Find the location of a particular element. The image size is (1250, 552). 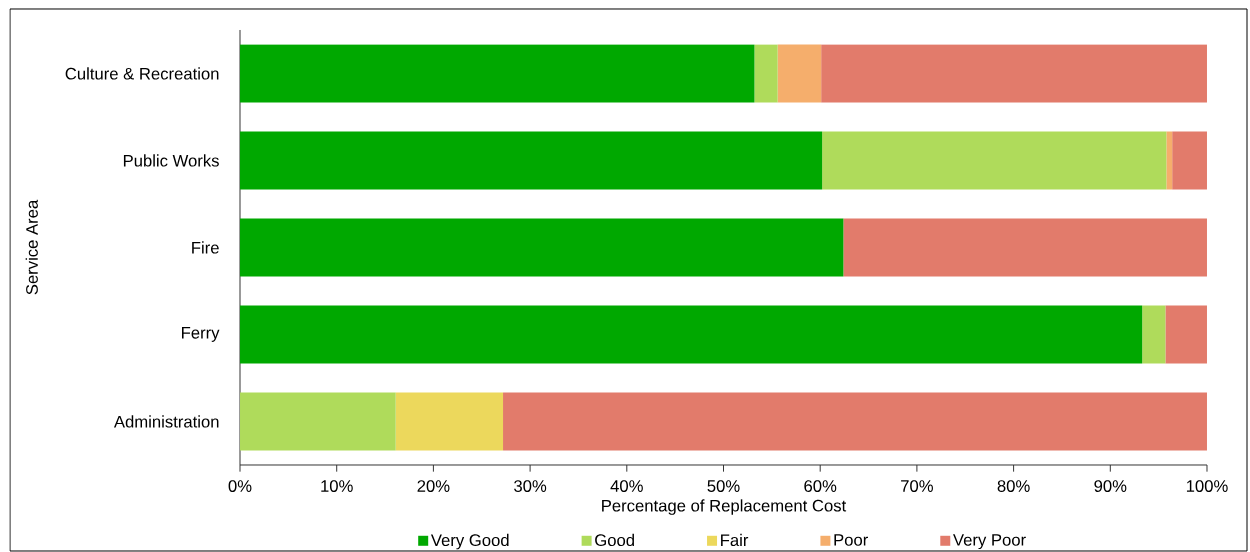

legend-label: Fair is located at coordinates (735, 540).